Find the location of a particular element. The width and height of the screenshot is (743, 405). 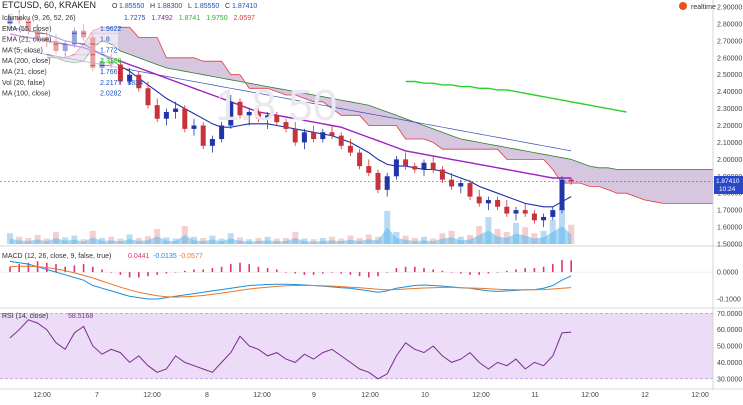

legend-label: MA (200, close) is located at coordinates (26, 61).